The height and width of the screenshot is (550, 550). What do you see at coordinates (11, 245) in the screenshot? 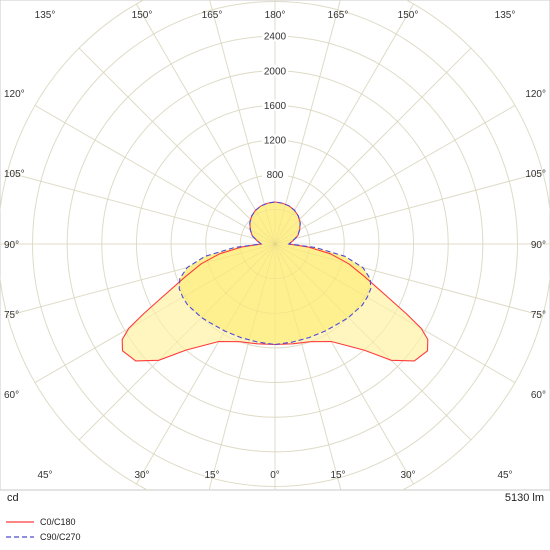
I see `angle-label-left: 90°` at bounding box center [11, 245].